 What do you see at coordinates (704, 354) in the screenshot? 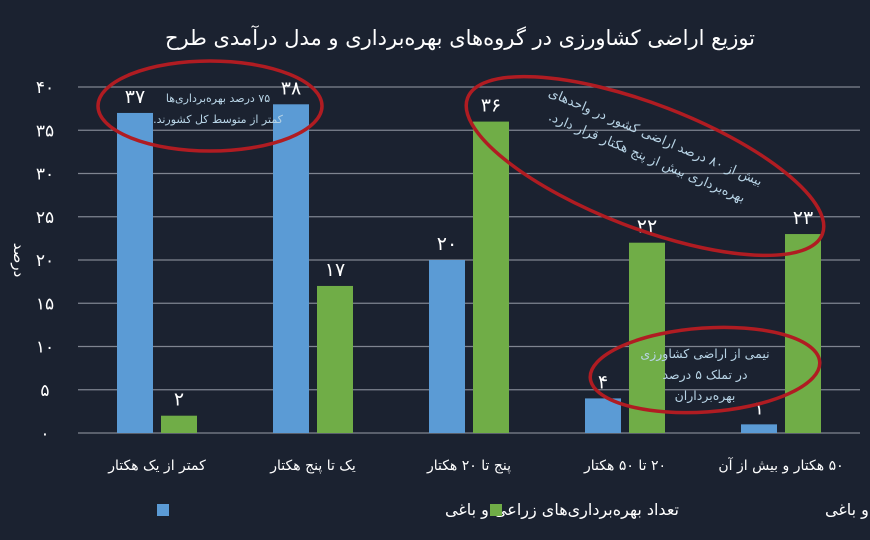
I see `annotation-text: نیمی از اراضی کشاورزی` at bounding box center [704, 354].